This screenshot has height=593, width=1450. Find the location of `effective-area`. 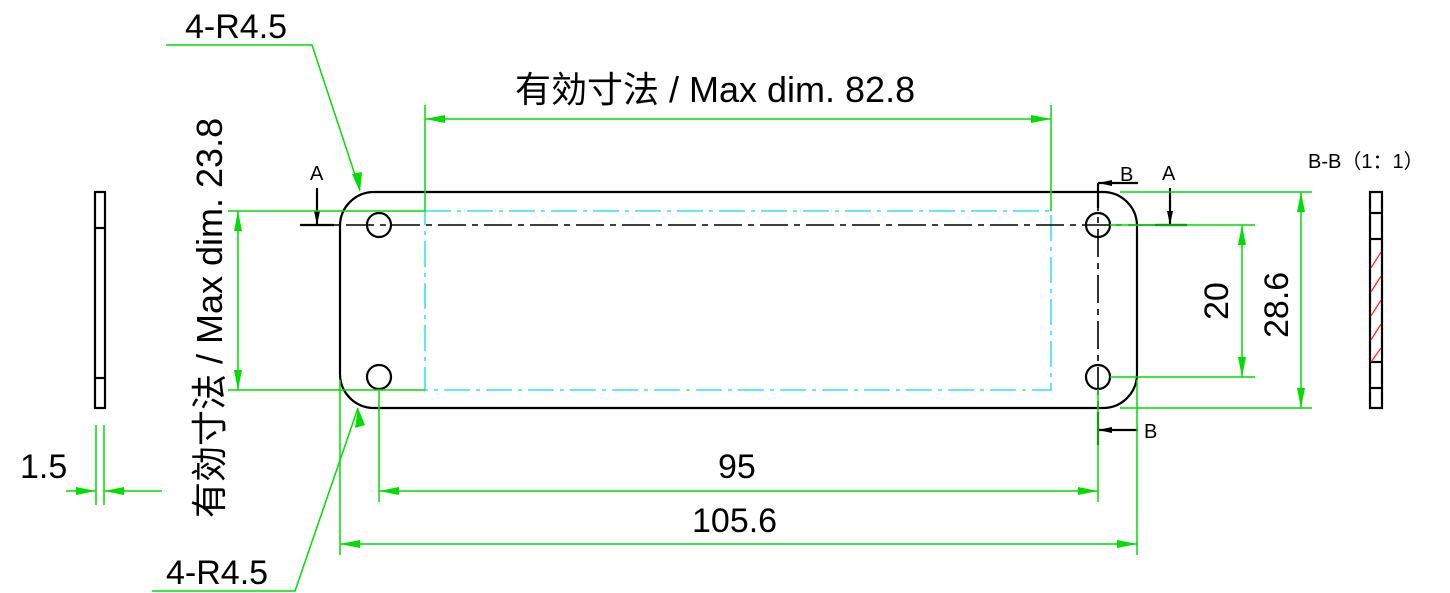

effective-area is located at coordinates (738, 300).